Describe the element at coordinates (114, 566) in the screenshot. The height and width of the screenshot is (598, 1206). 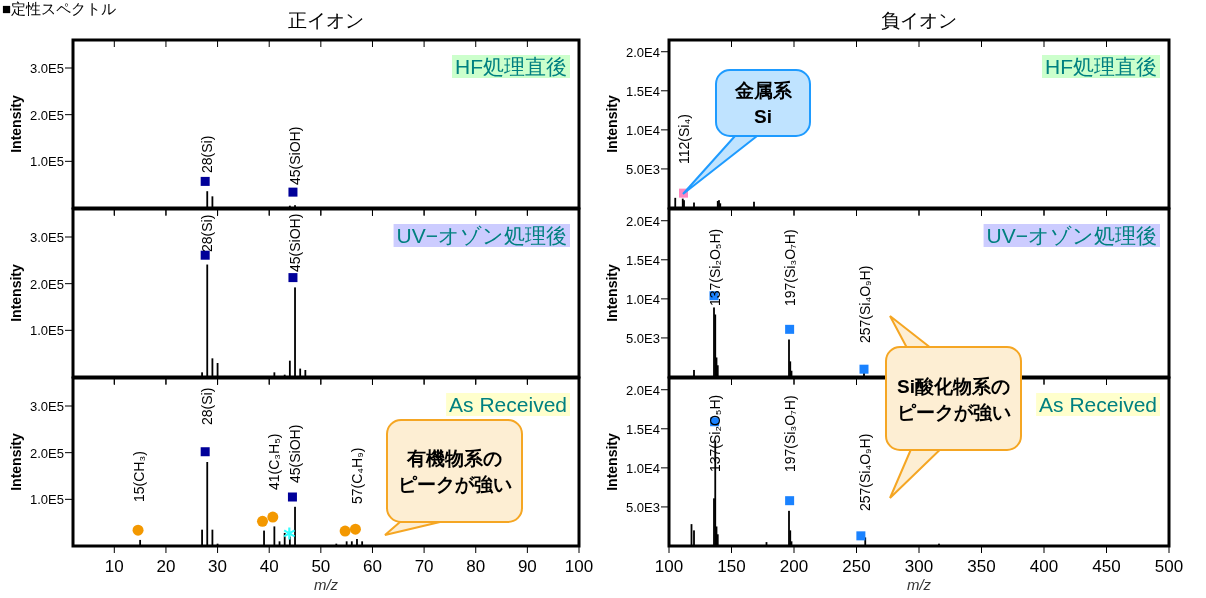
I see `x-tick-label: 10` at that location.